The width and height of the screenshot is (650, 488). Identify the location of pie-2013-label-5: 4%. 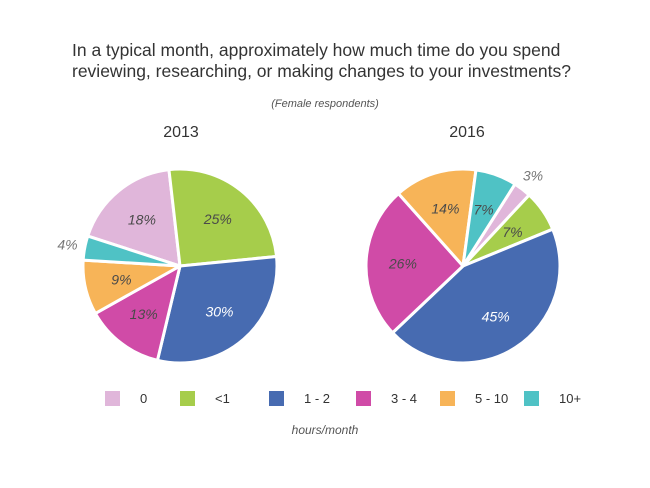
(67, 245).